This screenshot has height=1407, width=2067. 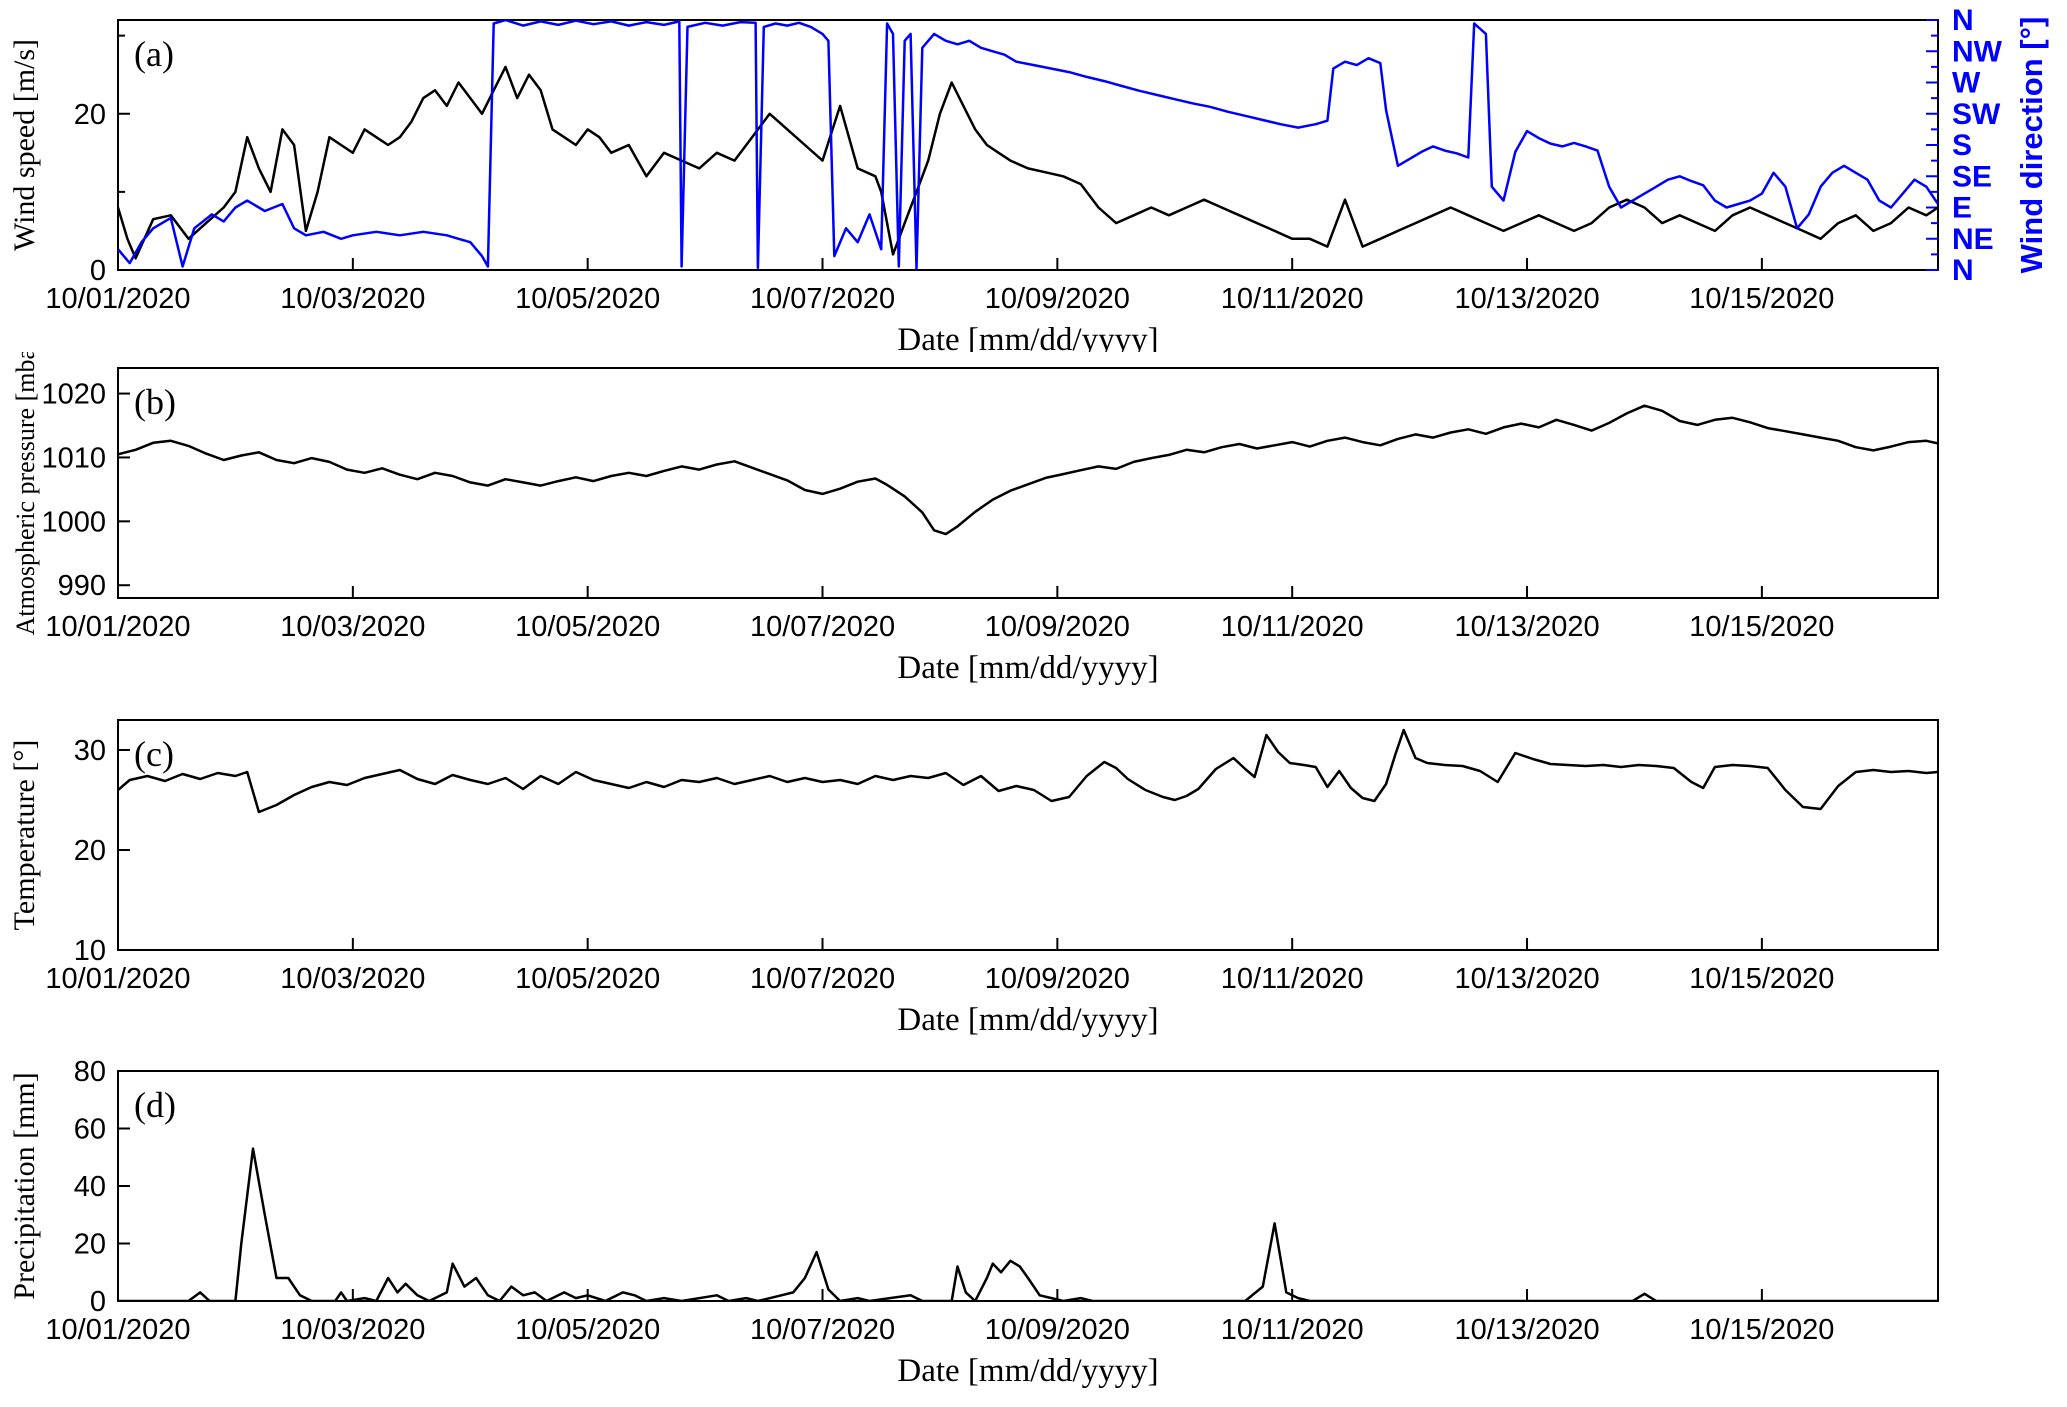 What do you see at coordinates (24, 145) in the screenshot?
I see `y-axis-label: Wind speed [m/s]` at bounding box center [24, 145].